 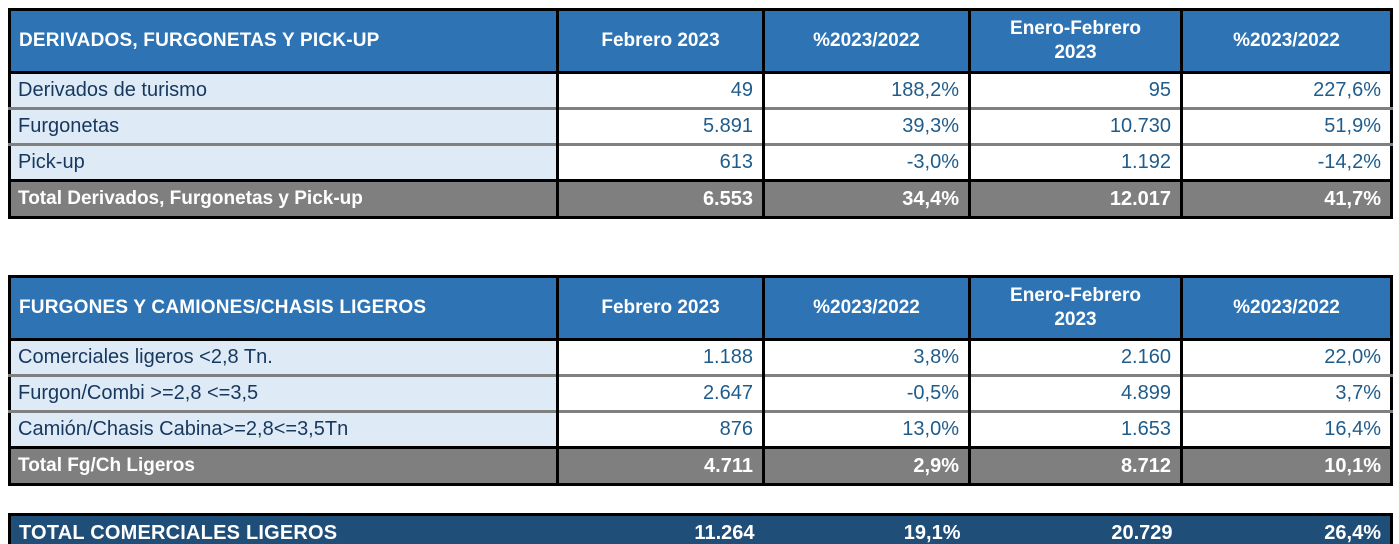 What do you see at coordinates (866, 90) in the screenshot?
I see `value-pct-mes: 188,2%` at bounding box center [866, 90].